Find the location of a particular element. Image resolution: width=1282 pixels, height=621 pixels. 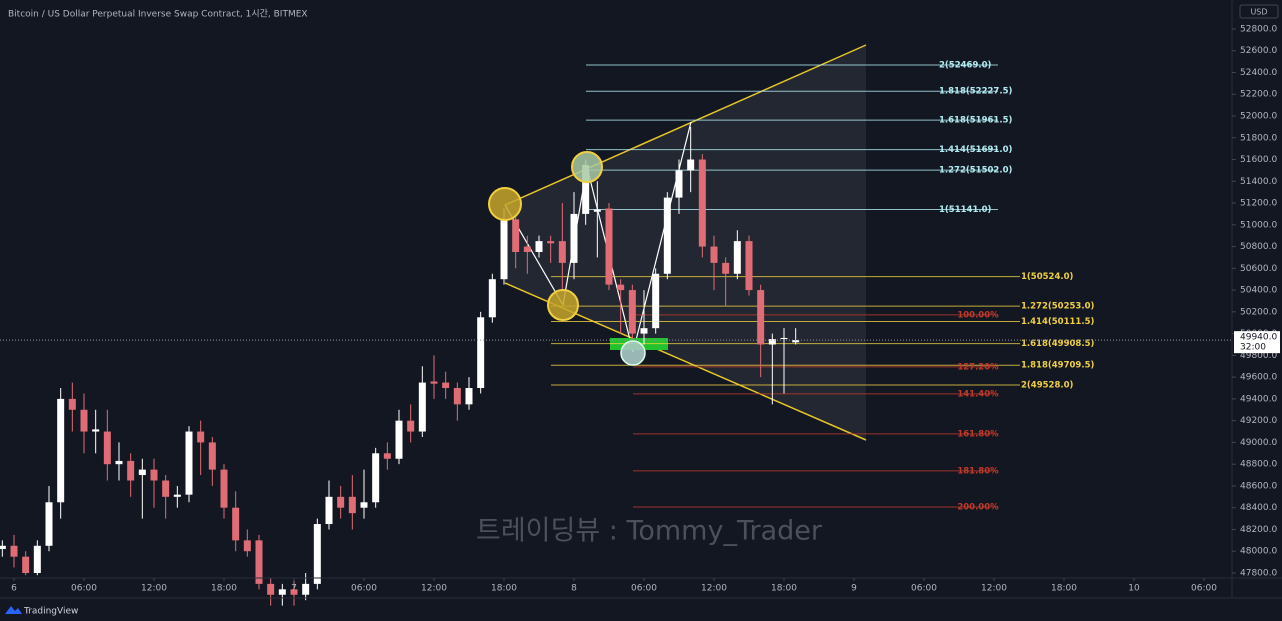

currency: USD is located at coordinates (1258, 12).